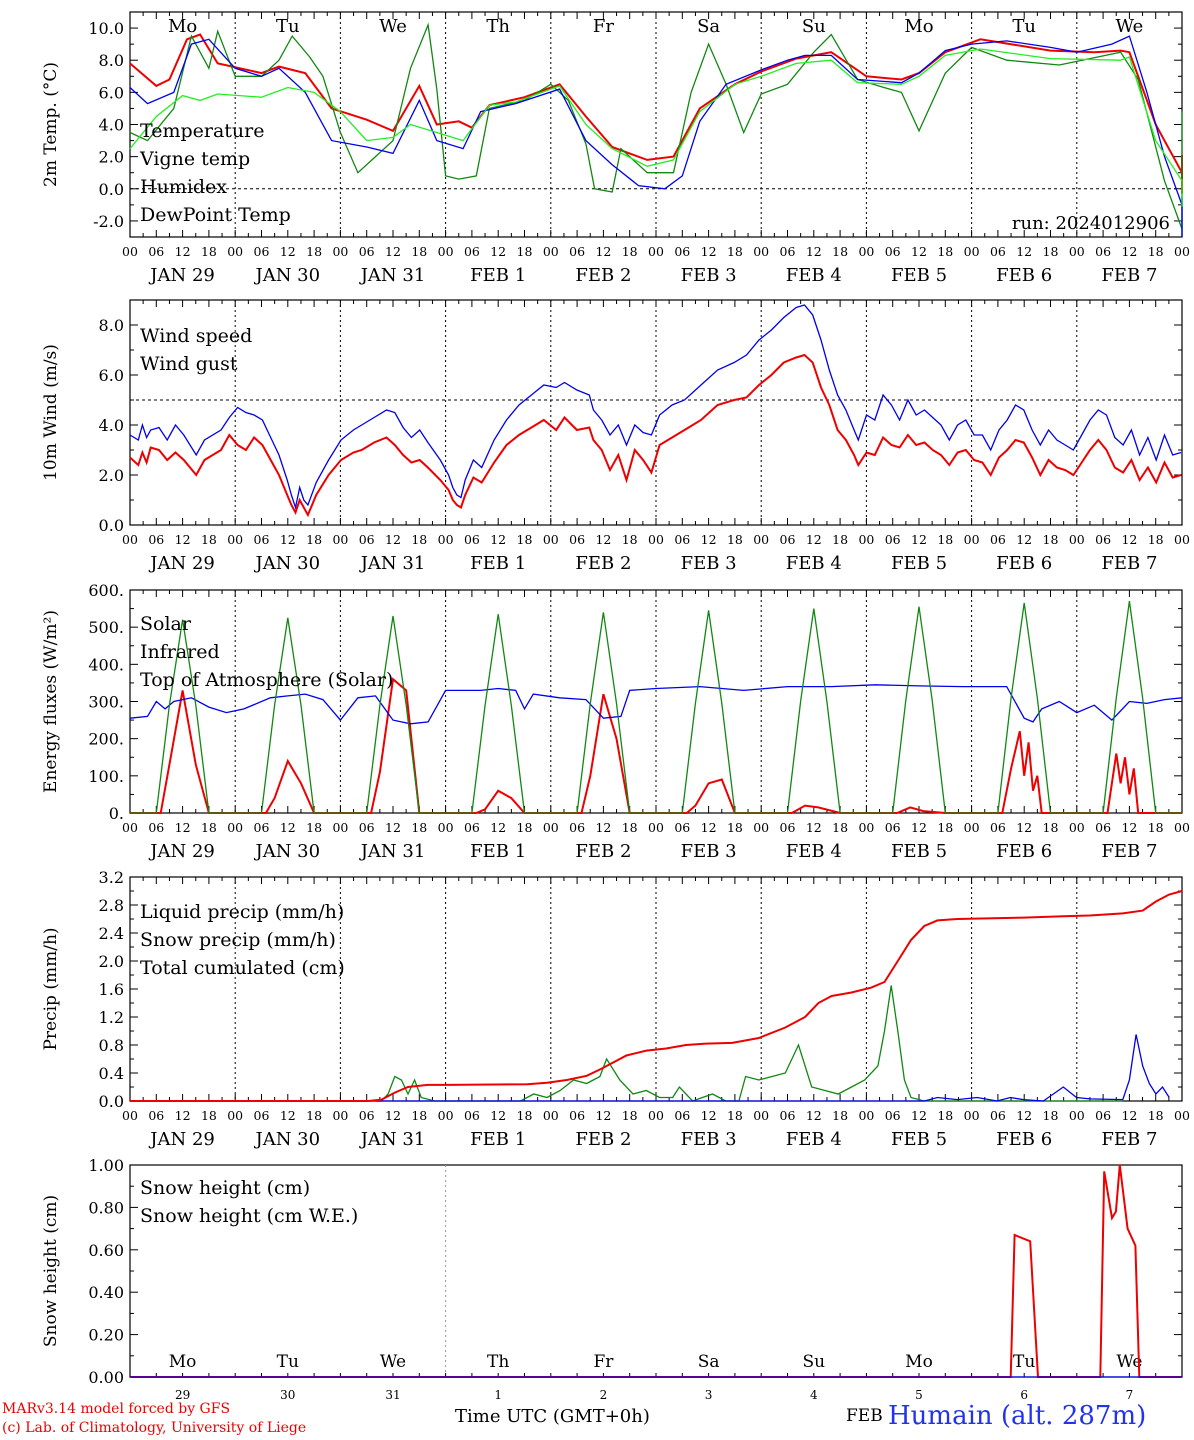  What do you see at coordinates (392, 1139) in the screenshot?
I see `x-date-label: JAN 31` at bounding box center [392, 1139].